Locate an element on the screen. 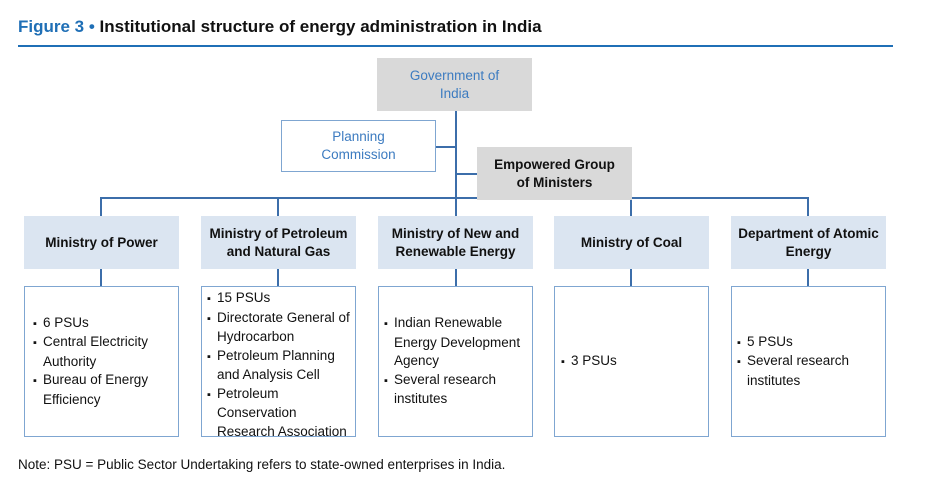 The width and height of the screenshot is (927, 496). ministry-petroleum-box: Ministry of Petroleum and Natural Gas is located at coordinates (278, 242).